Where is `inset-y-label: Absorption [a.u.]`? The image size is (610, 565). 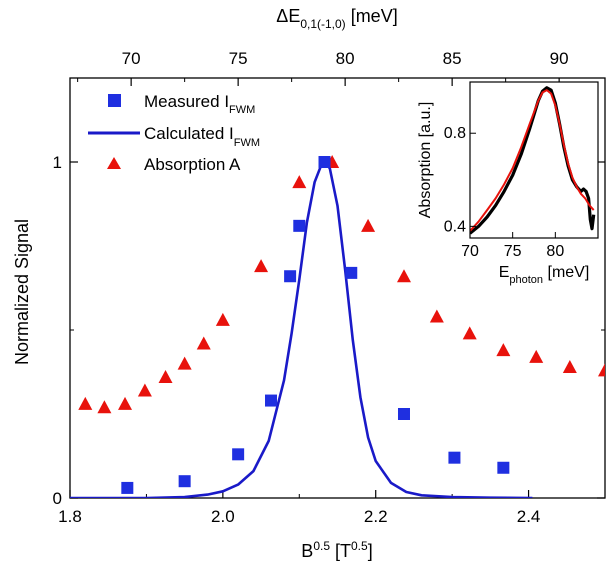
inset-y-label: Absorption [a.u.] is located at coordinates (425, 160).